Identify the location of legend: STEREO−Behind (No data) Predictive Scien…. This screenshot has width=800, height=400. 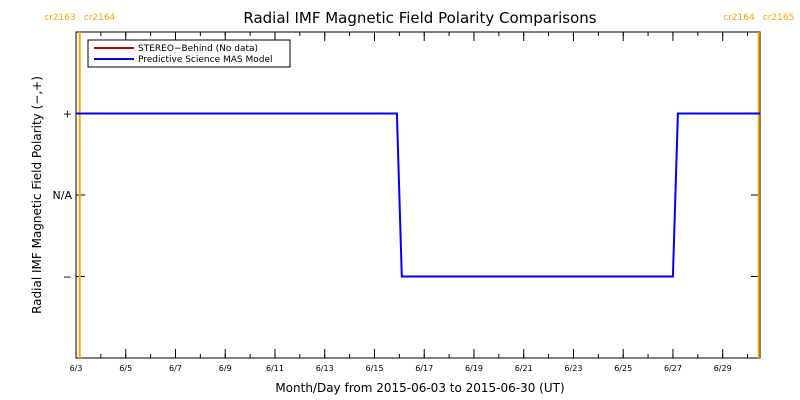
(189, 53).